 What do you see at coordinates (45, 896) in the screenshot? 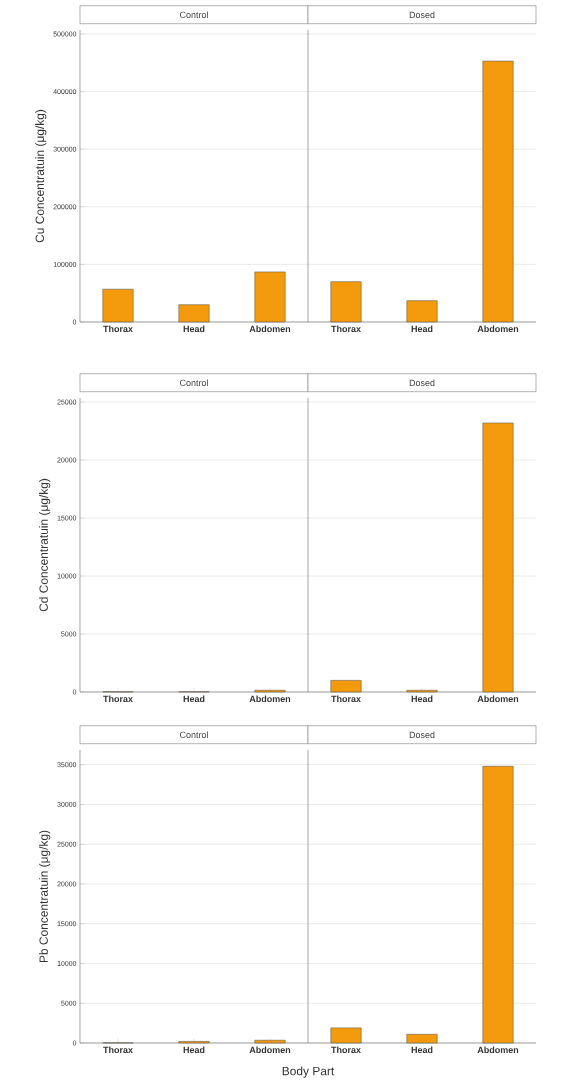
I see `y-axis-title: Pb Concentratuin (μg/kg)` at bounding box center [45, 896].